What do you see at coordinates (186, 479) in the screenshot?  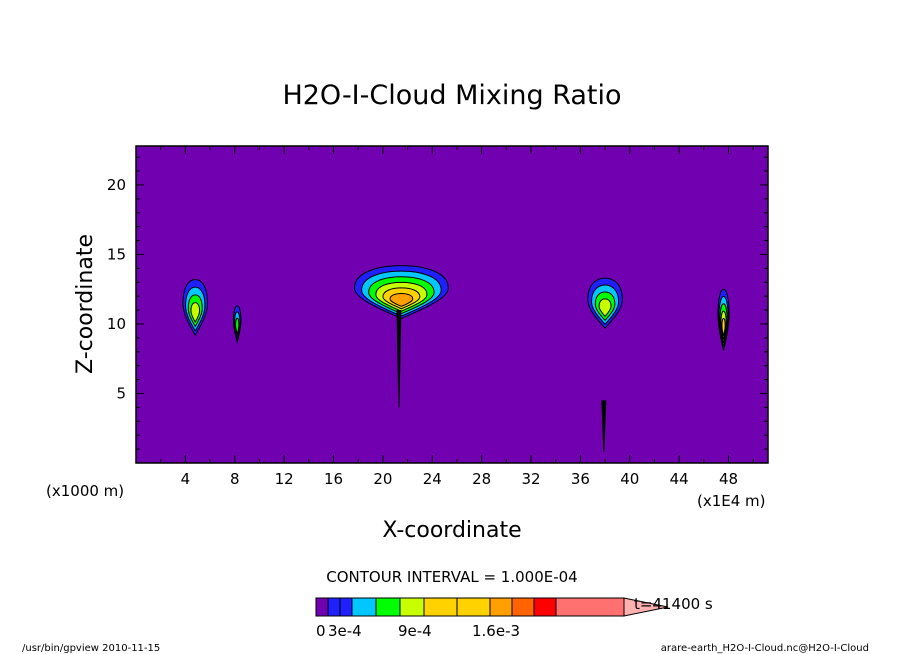 I see `x-tick-label: 4` at bounding box center [186, 479].